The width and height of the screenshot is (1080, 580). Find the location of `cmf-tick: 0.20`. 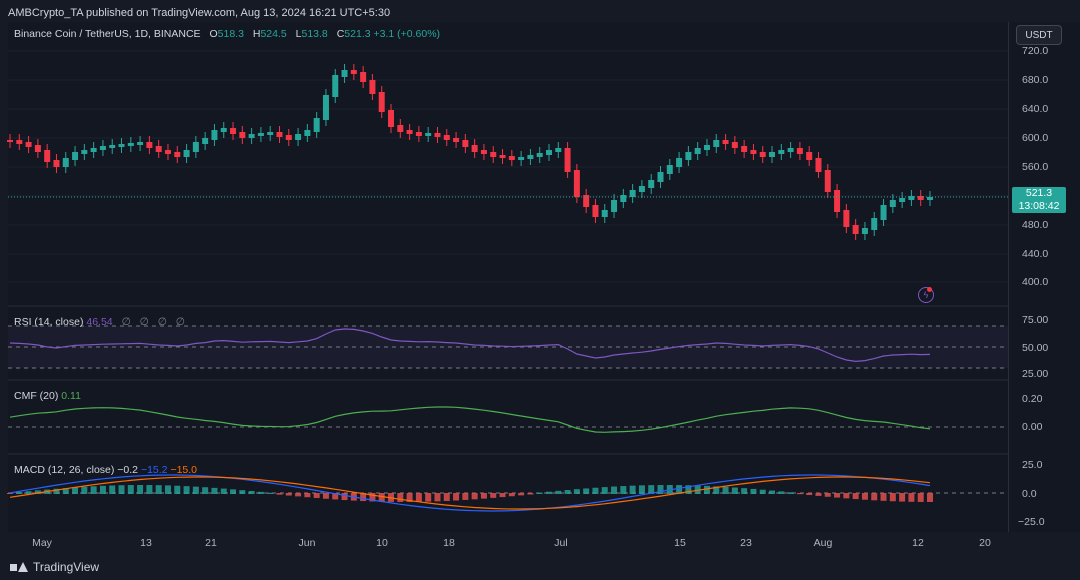

cmf-tick: 0.20 is located at coordinates (1032, 399).